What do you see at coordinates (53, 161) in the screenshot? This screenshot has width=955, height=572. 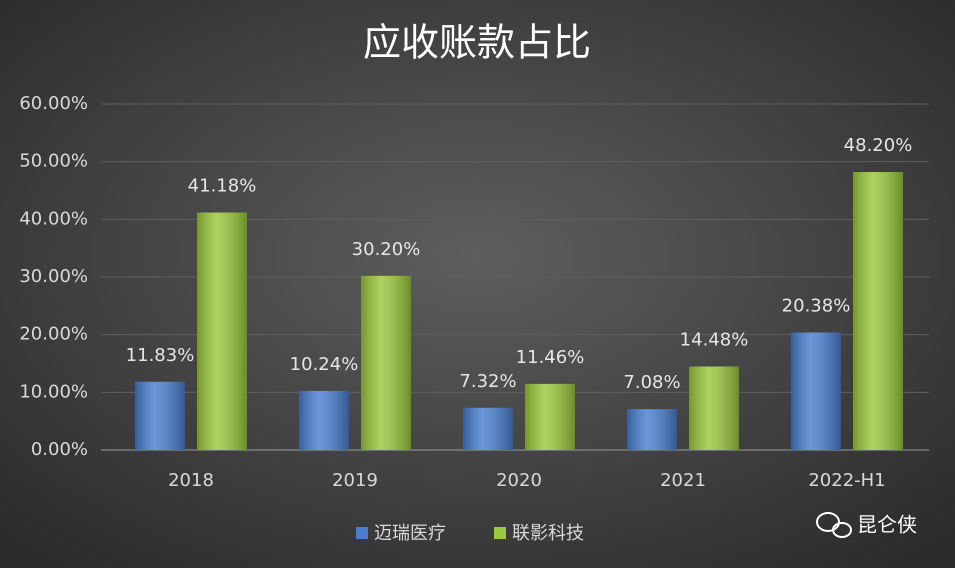 I see `y-tick-label: 50.00%` at bounding box center [53, 161].